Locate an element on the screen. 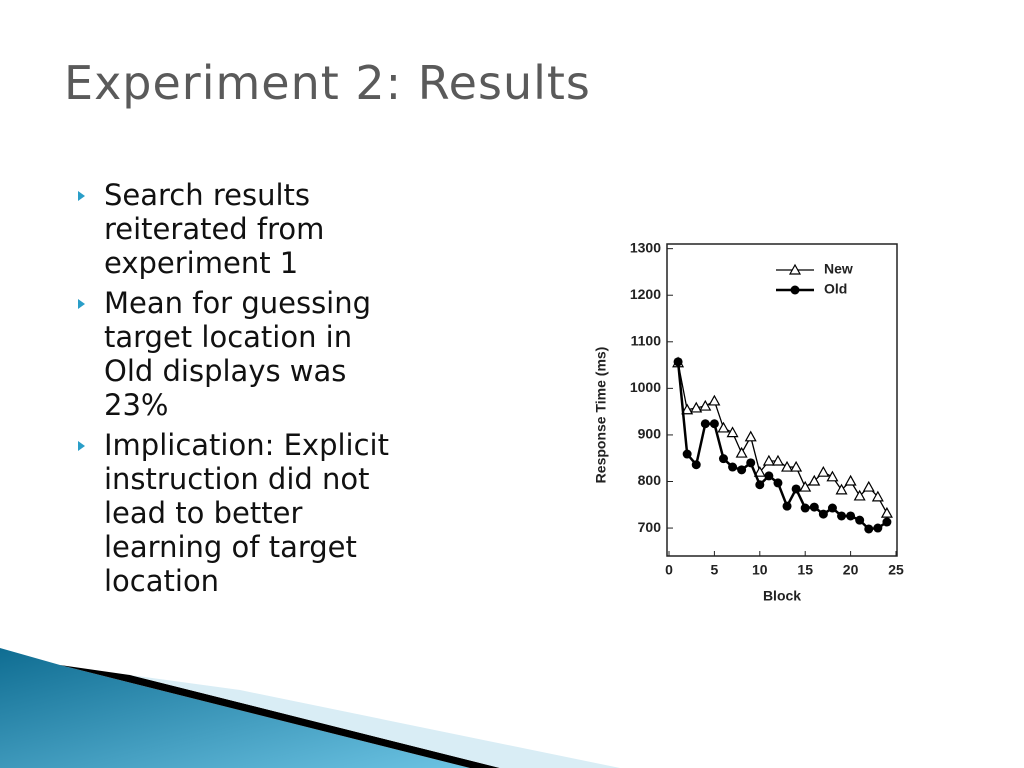 The image size is (1024, 768). y-tick-label: 1100 is located at coordinates (646, 340).